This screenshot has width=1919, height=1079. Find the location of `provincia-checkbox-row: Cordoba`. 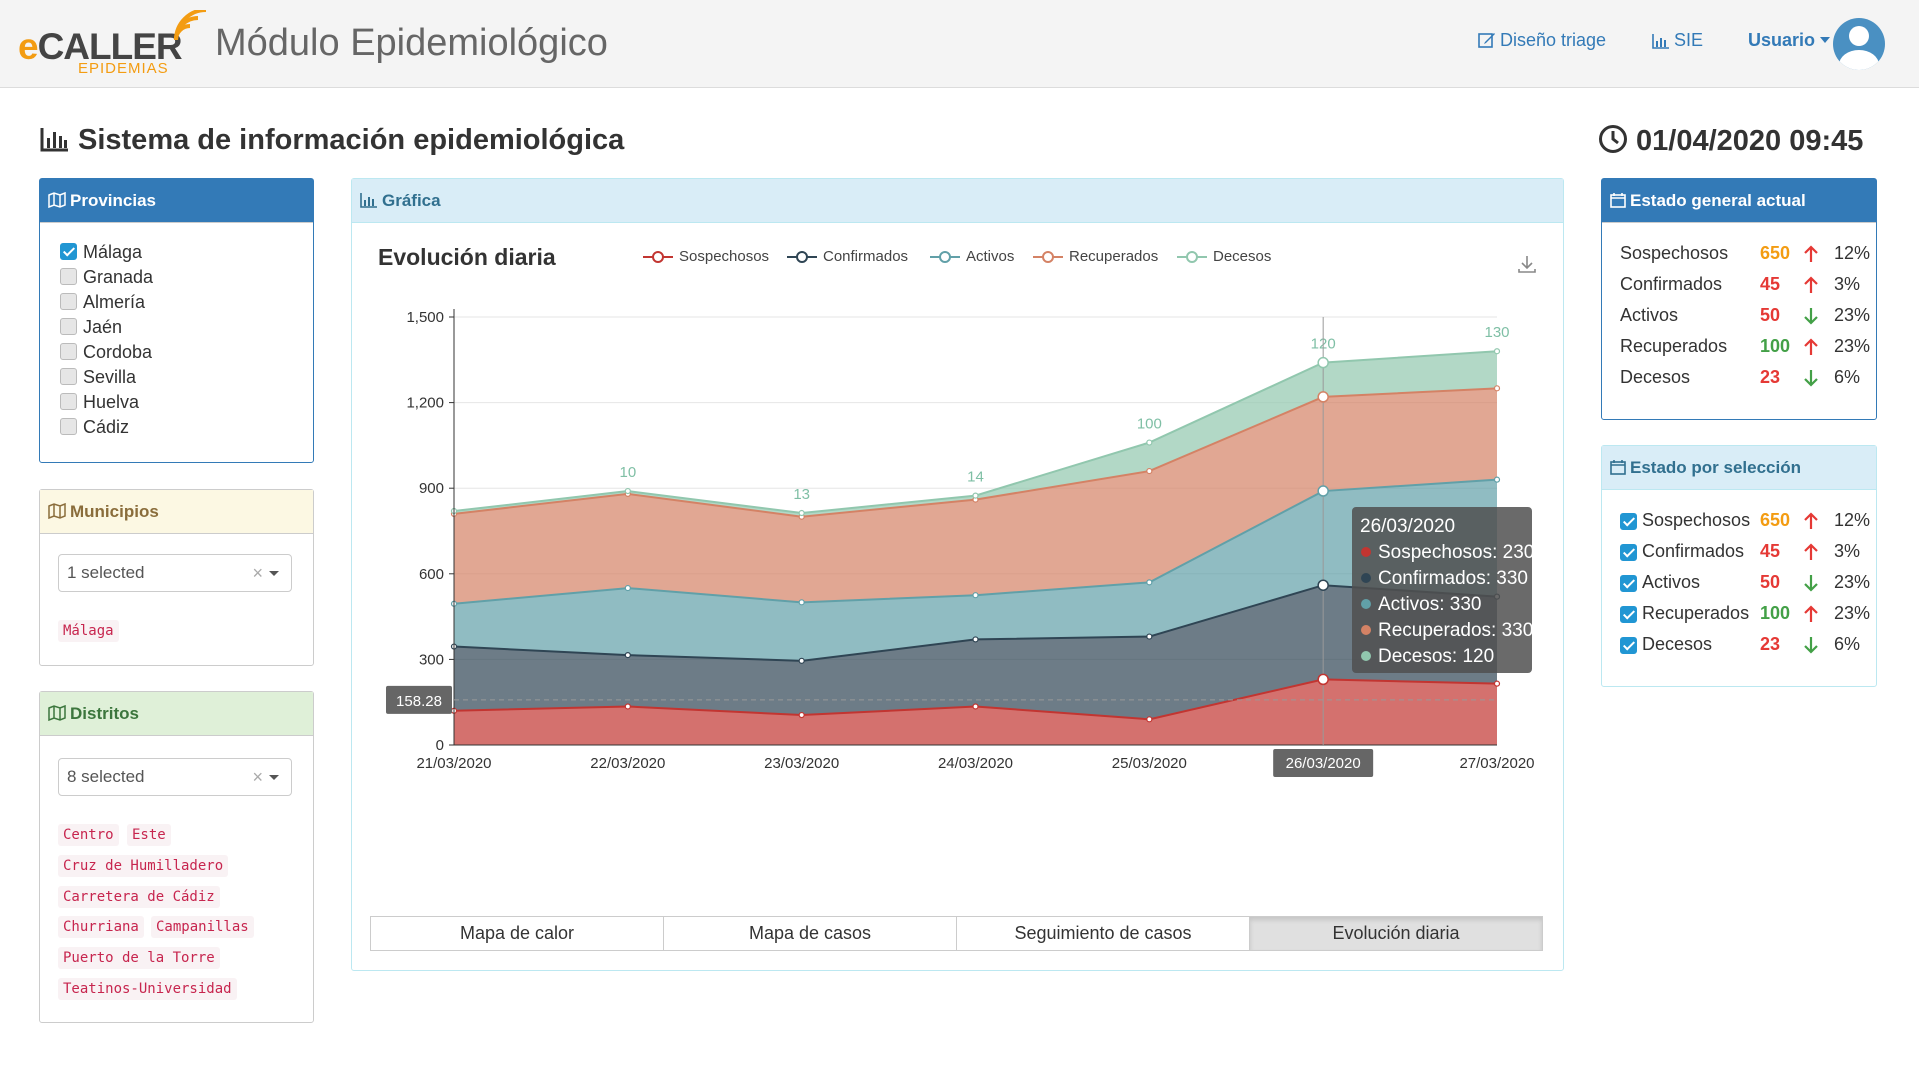

provincia-checkbox-row: Cordoba is located at coordinates (106, 354).